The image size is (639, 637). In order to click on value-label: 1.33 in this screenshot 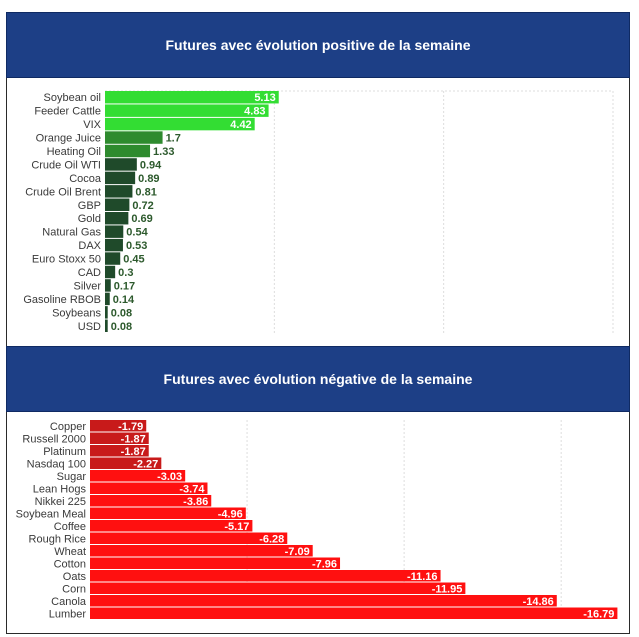, I will do `click(163, 152)`.